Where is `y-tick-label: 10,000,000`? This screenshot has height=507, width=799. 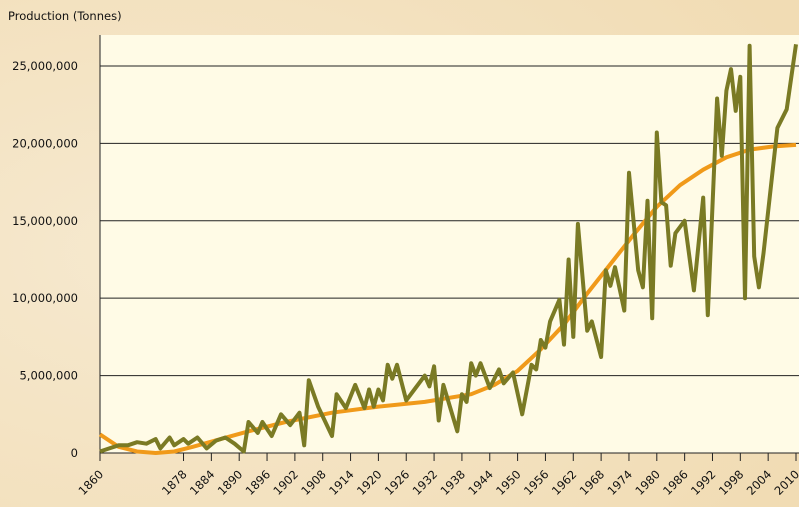
y-tick-label: 10,000,000 is located at coordinates (45, 298).